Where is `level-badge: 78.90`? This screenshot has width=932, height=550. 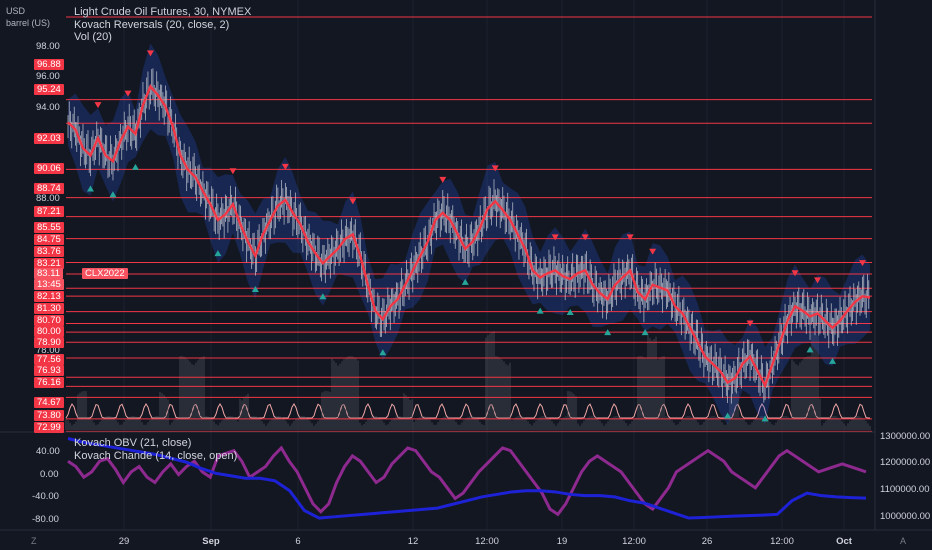 level-badge: 78.90 is located at coordinates (49, 342).